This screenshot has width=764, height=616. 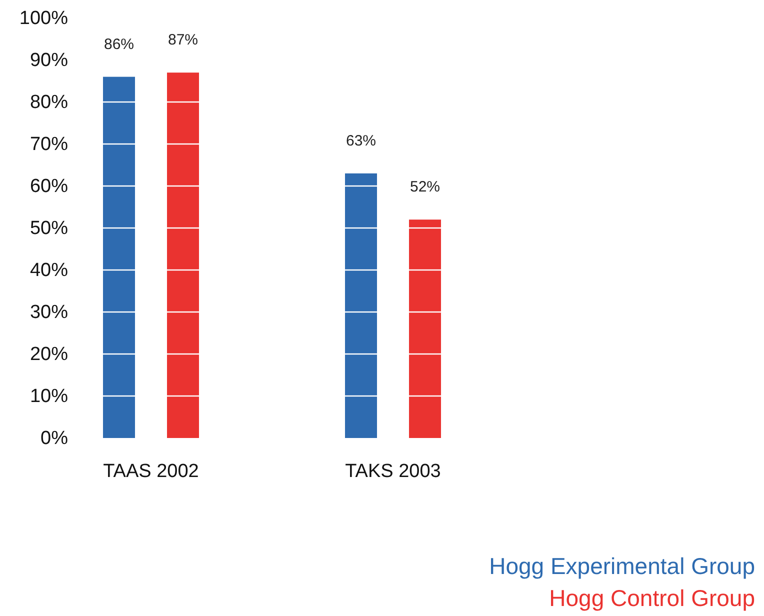 What do you see at coordinates (49, 61) in the screenshot?
I see `y-tick-label: 90%` at bounding box center [49, 61].